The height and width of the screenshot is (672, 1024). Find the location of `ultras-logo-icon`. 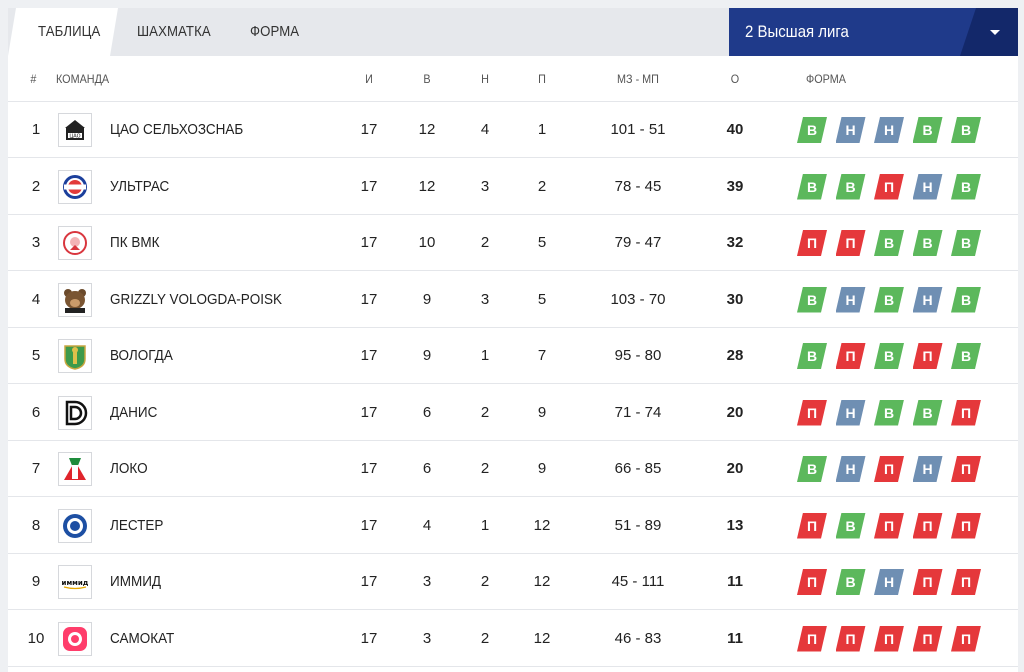

ultras-logo-icon is located at coordinates (75, 186).